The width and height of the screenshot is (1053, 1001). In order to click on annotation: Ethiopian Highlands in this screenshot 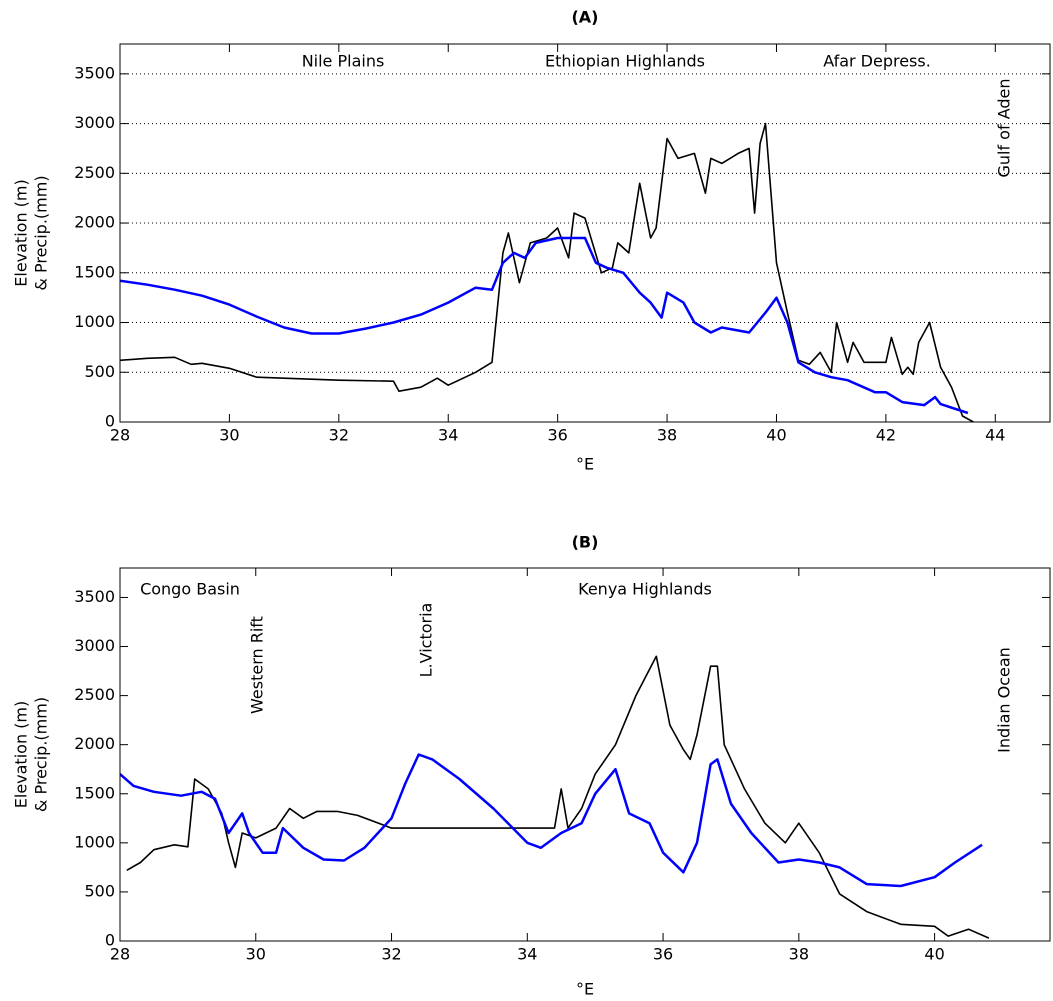, I will do `click(625, 61)`.